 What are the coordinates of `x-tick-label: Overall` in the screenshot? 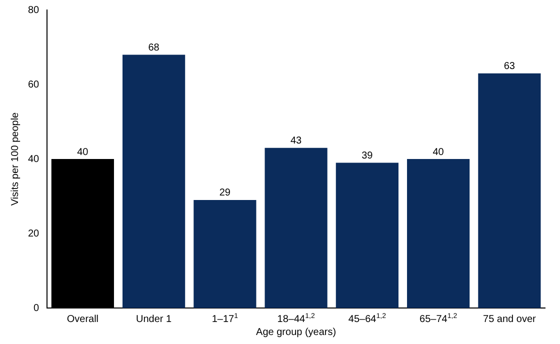 It's located at (82, 319).